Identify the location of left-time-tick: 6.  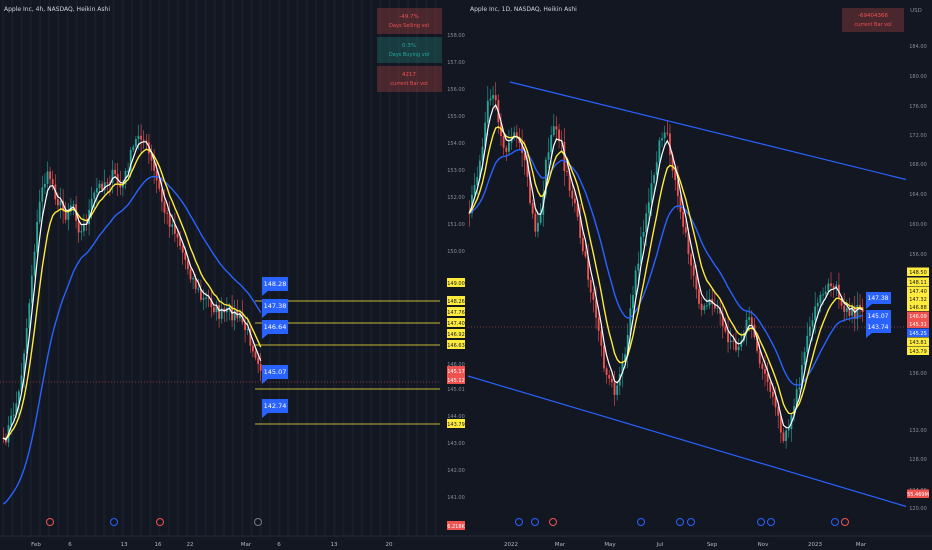
(279, 545).